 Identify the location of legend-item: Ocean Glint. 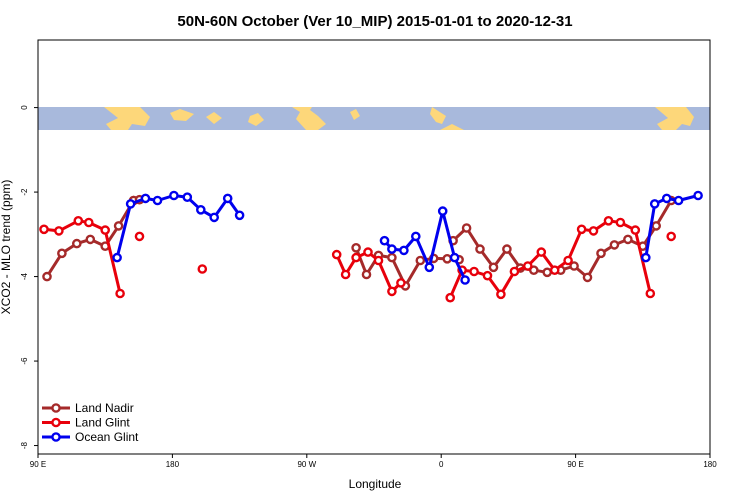
(90, 437).